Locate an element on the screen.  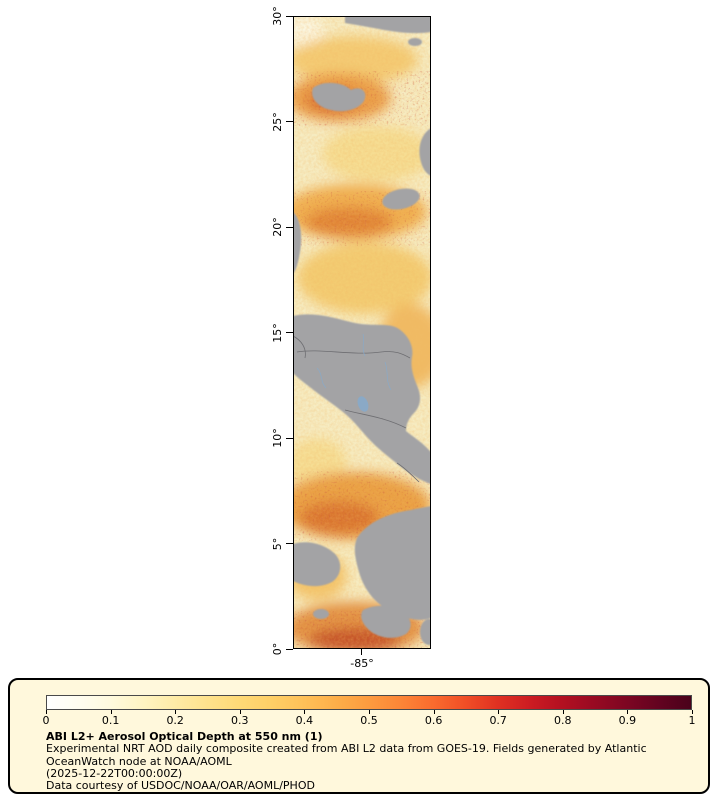
lat-tick-label: 0° is located at coordinates (277, 649).